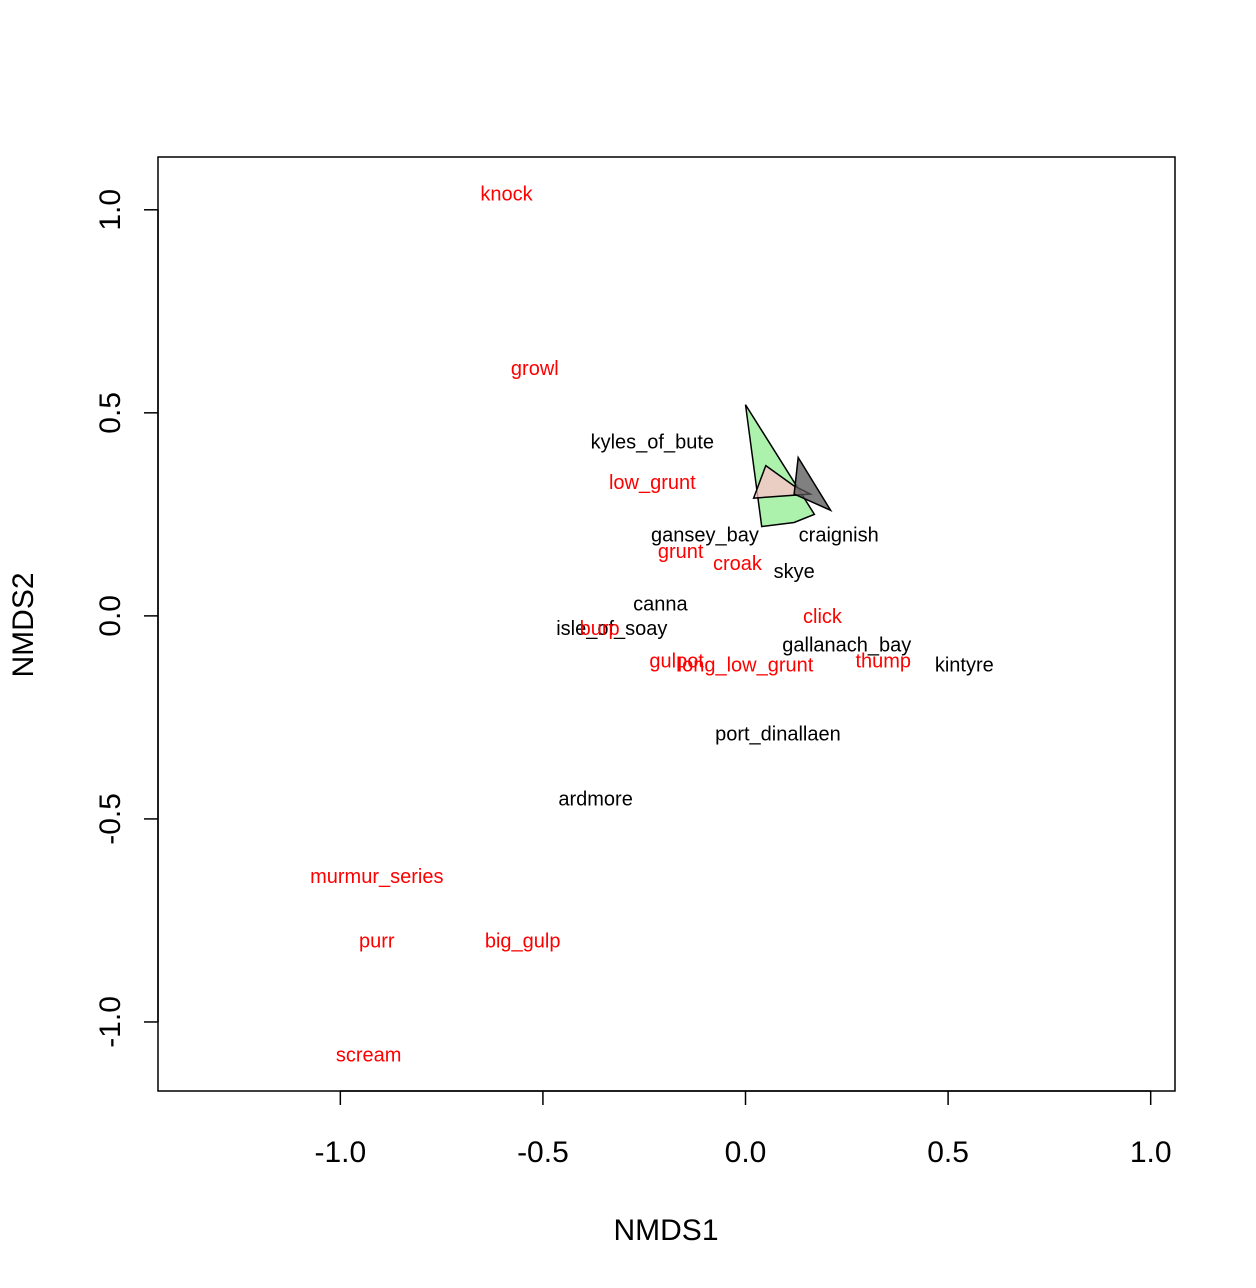  What do you see at coordinates (535, 369) in the screenshot?
I see `species-label-growl: growl` at bounding box center [535, 369].